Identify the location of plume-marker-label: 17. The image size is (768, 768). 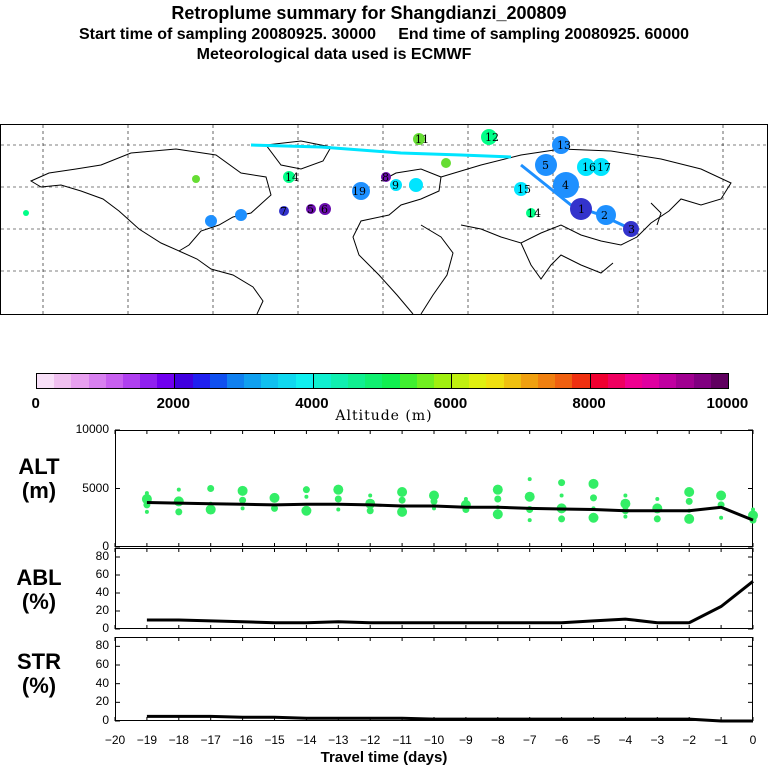
(604, 167).